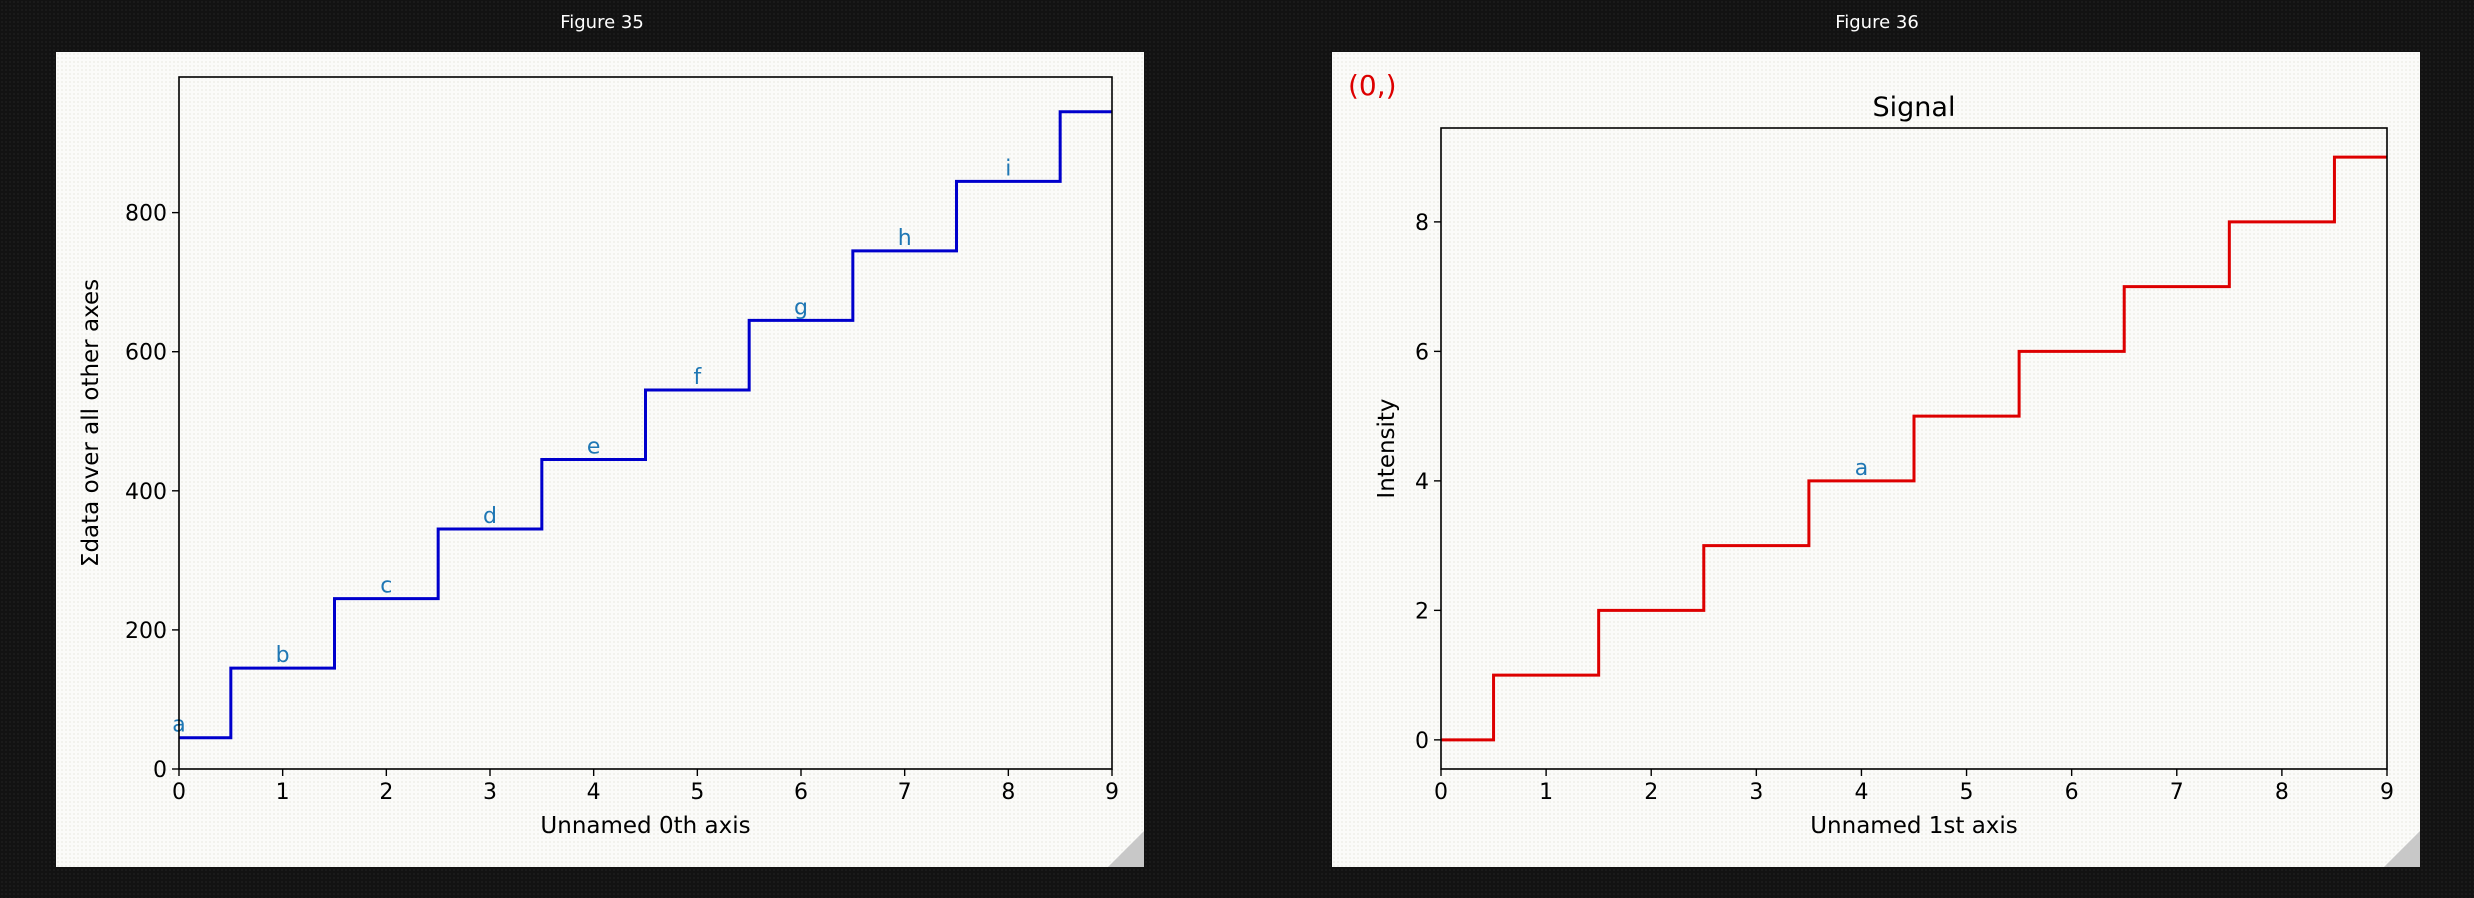  Describe the element at coordinates (1914, 107) in the screenshot. I see `chart-title: Signal` at that location.